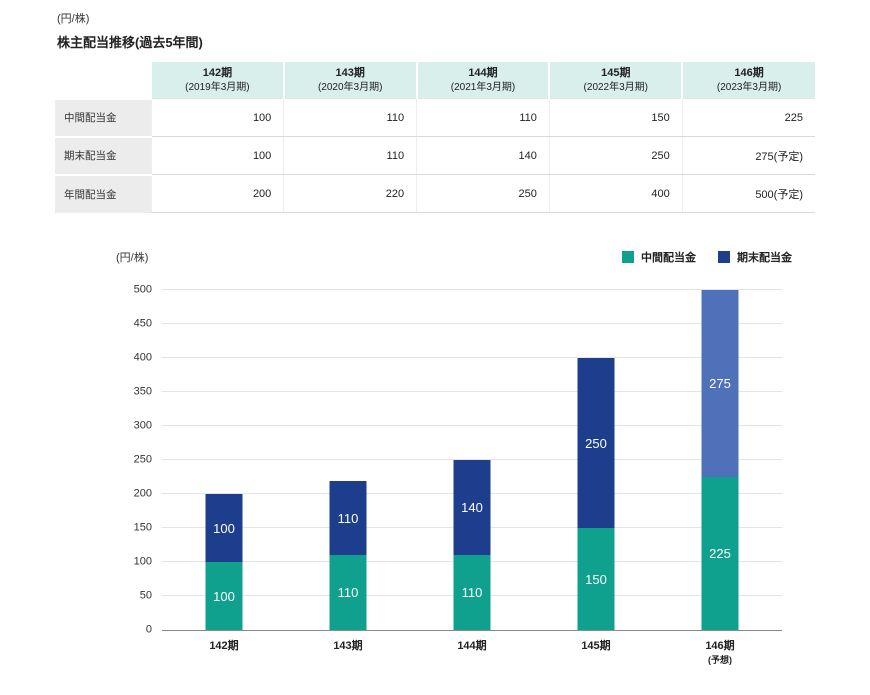 The width and height of the screenshot is (870, 695). Describe the element at coordinates (615, 80) in the screenshot. I see `column-header: 145期 (2022年3月期)` at that location.